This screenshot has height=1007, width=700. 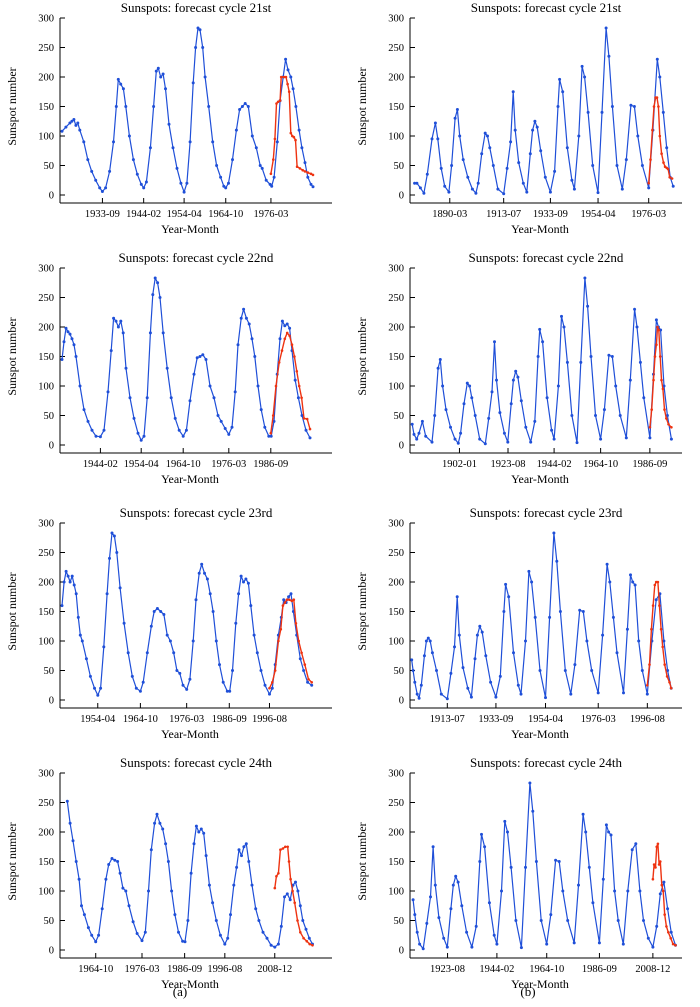 I want to click on actual-series-line, so click(x=187, y=110).